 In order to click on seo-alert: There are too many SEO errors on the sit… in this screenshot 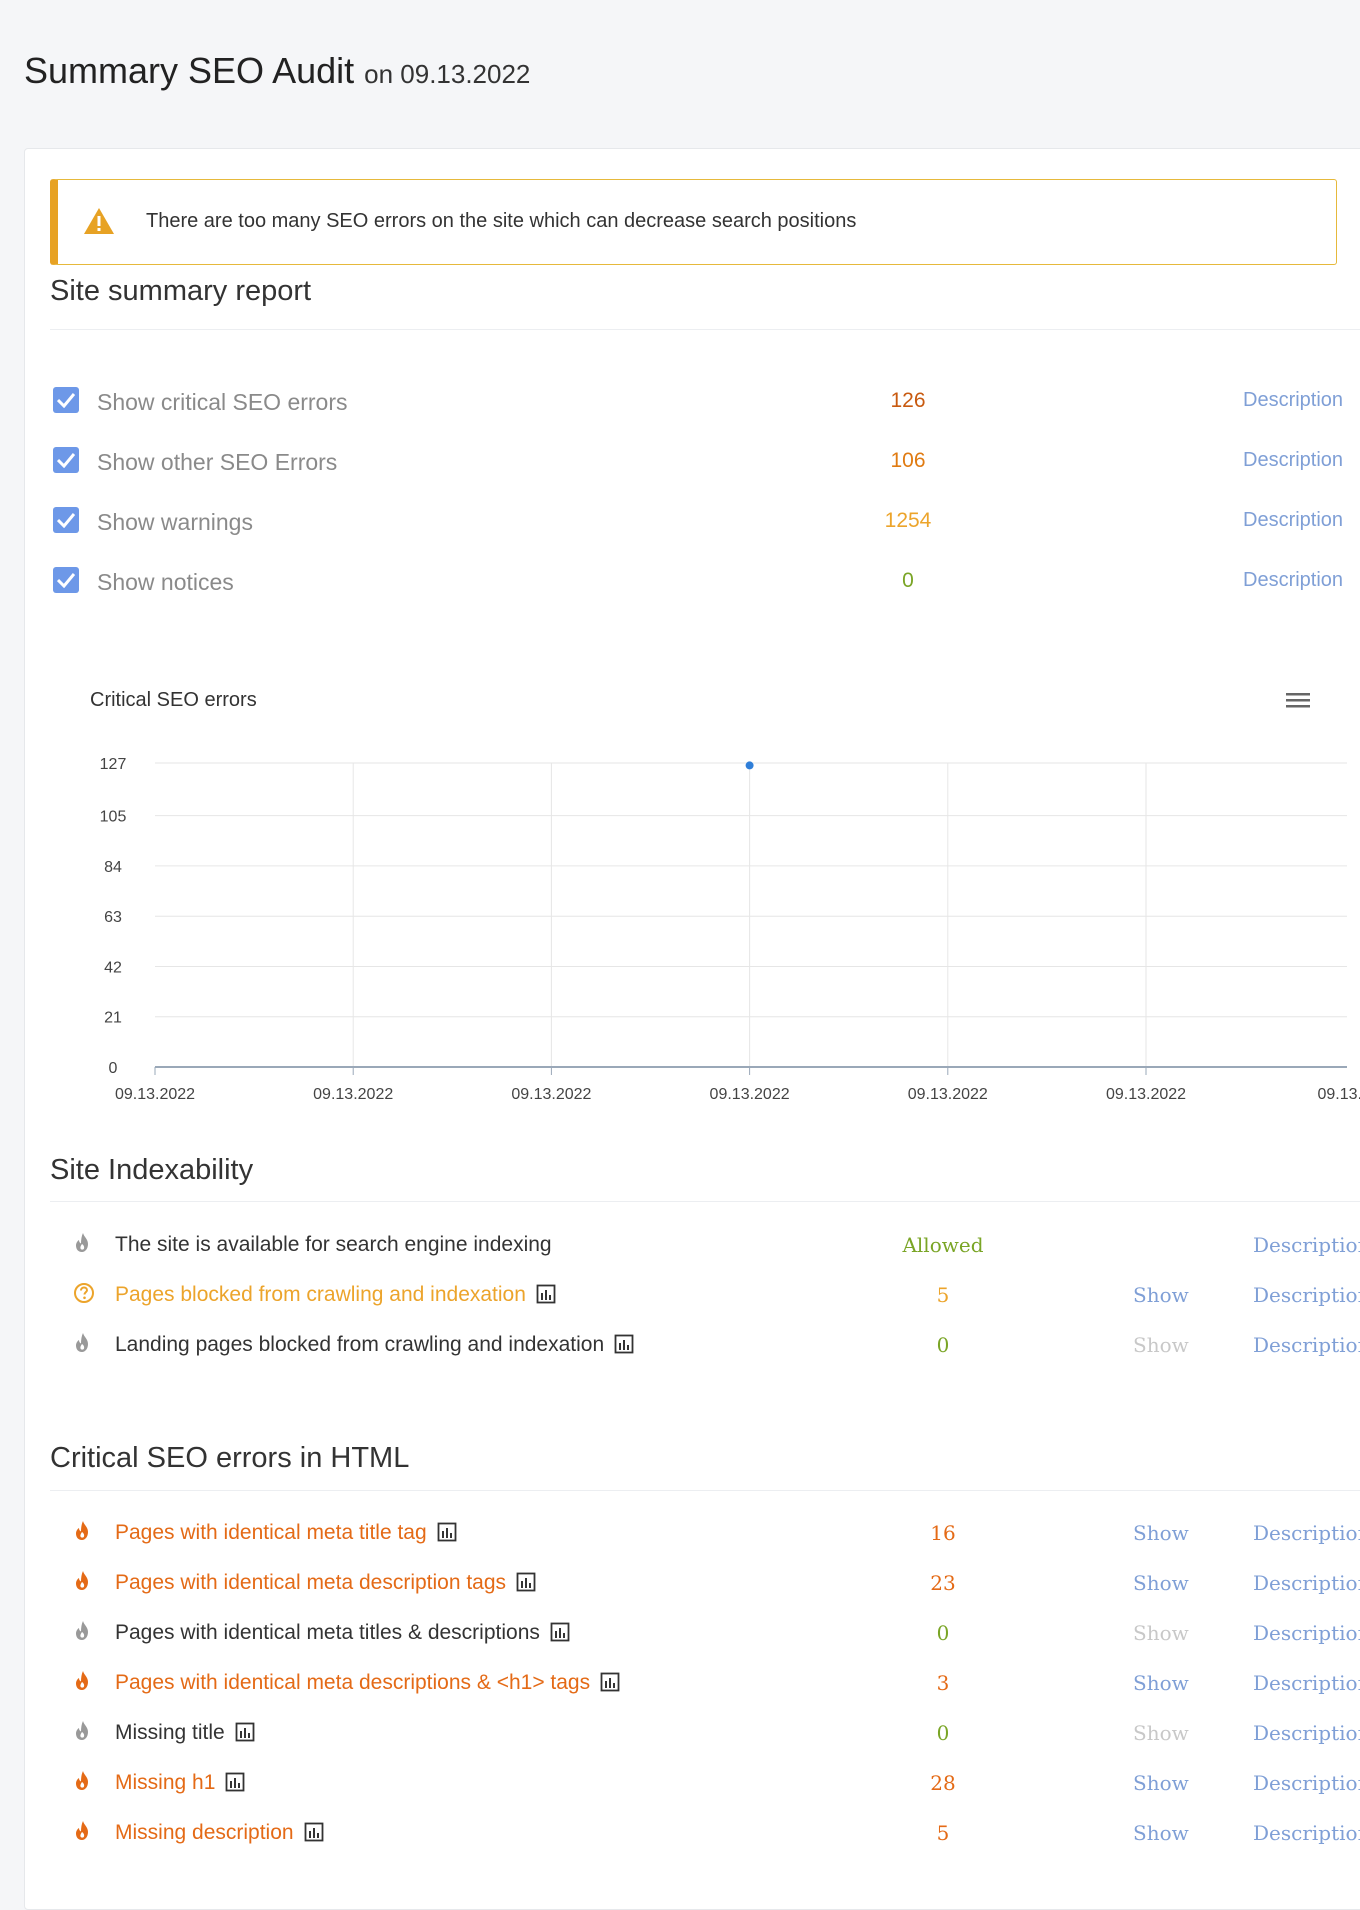, I will do `click(693, 222)`.